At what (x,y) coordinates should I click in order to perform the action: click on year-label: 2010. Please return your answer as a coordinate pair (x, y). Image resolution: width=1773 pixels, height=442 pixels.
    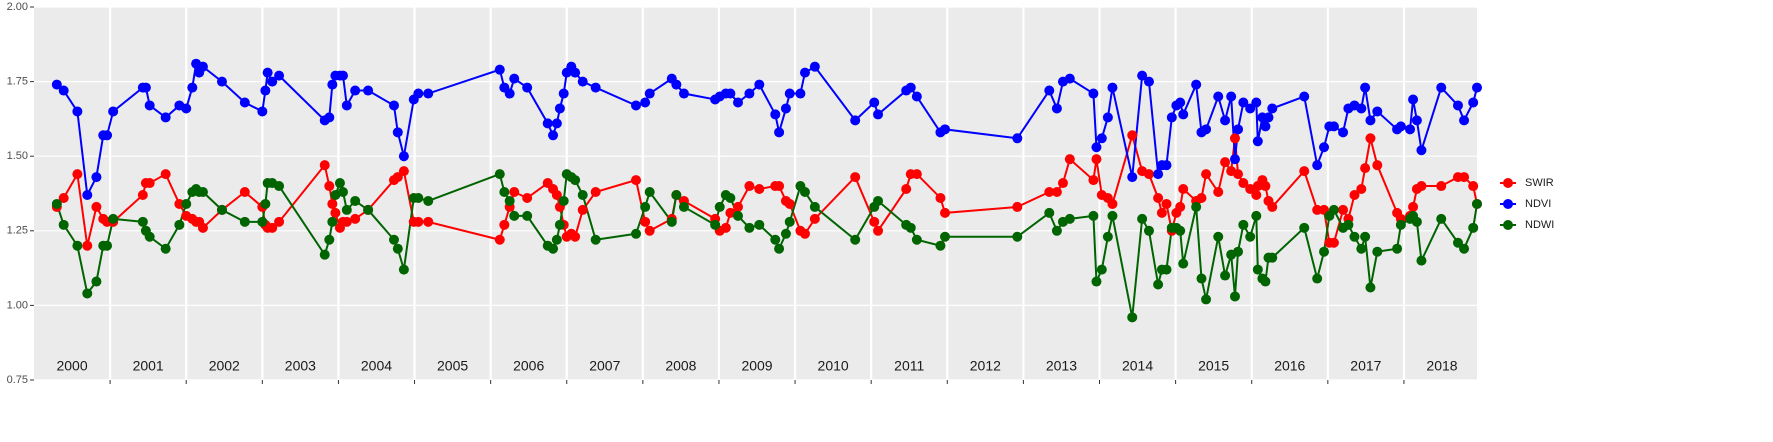
    Looking at the image, I should click on (833, 366).